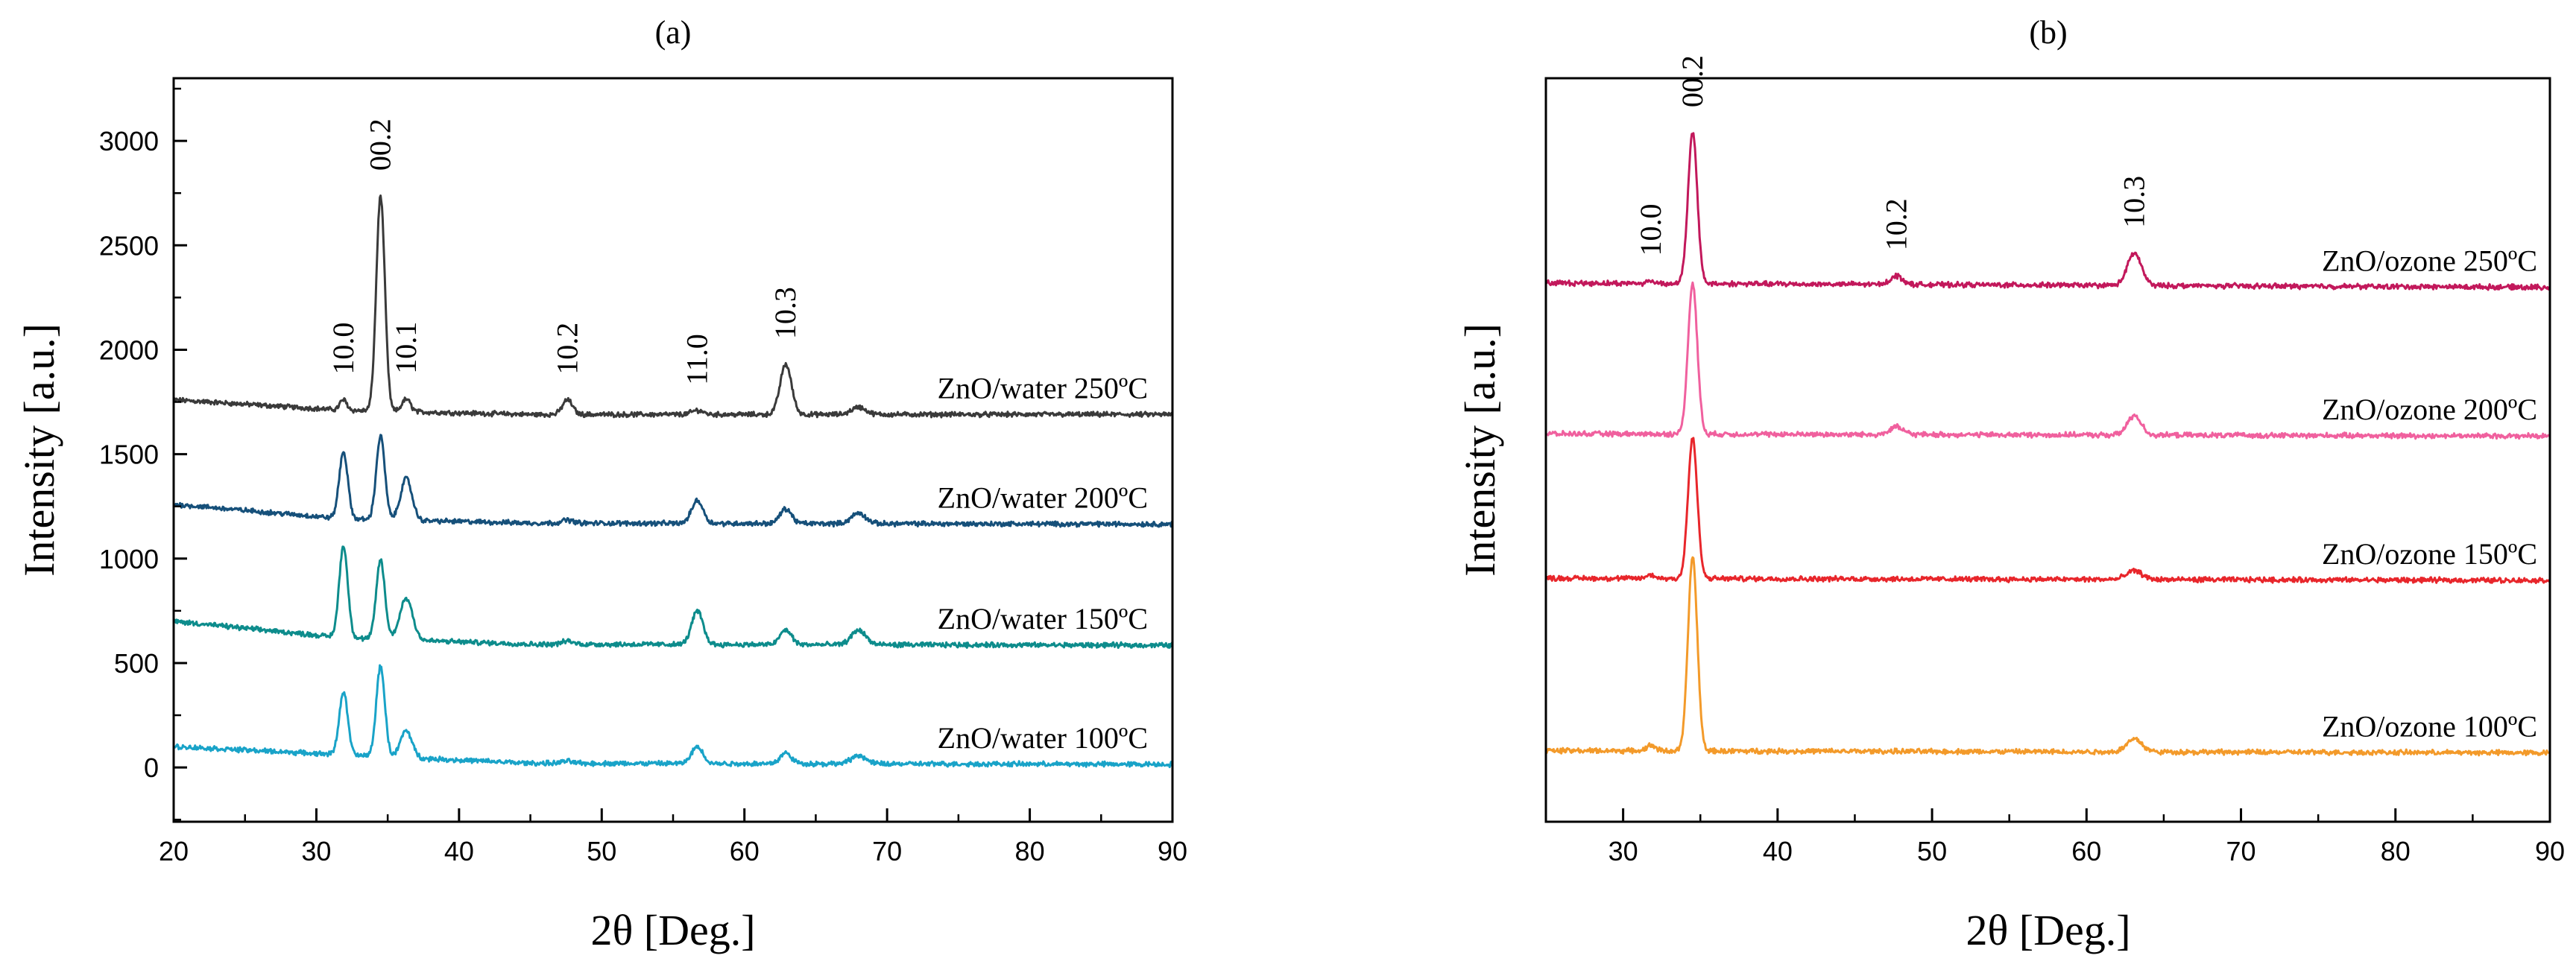  I want to click on series-label: ZnO/water 150ºC, so click(1043, 618).